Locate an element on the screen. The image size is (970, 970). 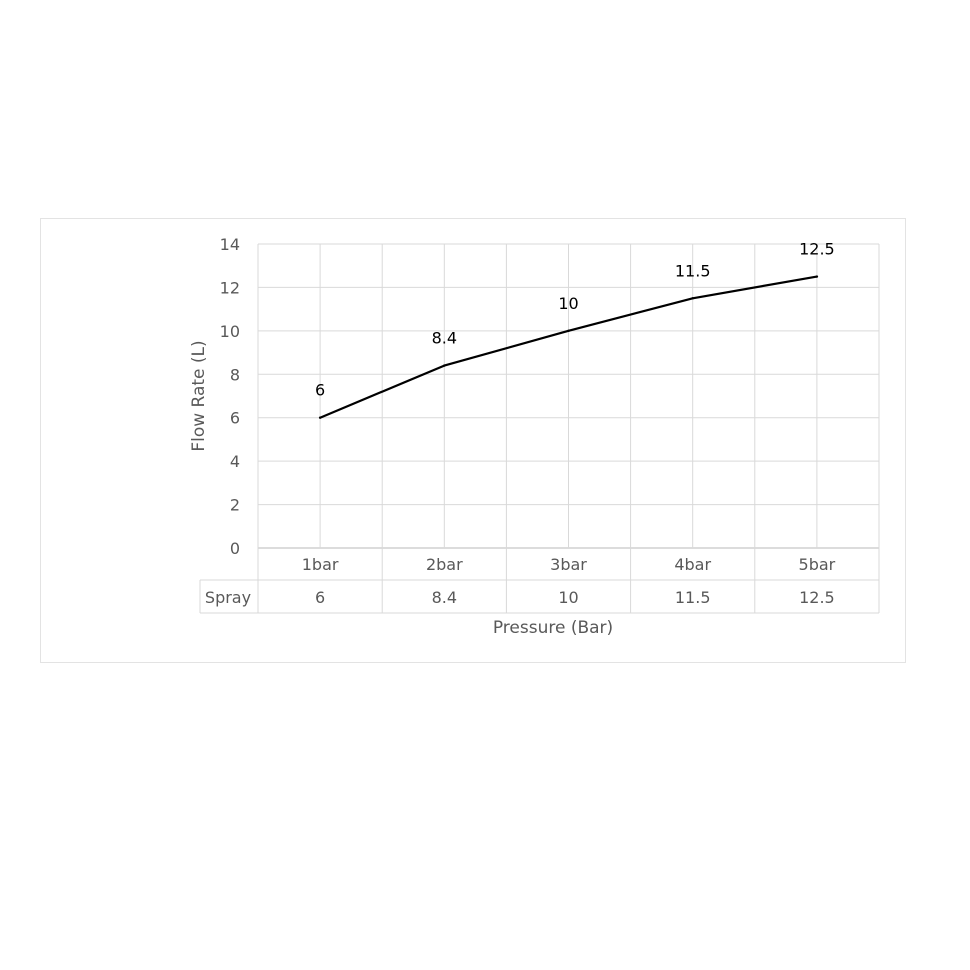
table-value: 8.4 is located at coordinates (444, 597).